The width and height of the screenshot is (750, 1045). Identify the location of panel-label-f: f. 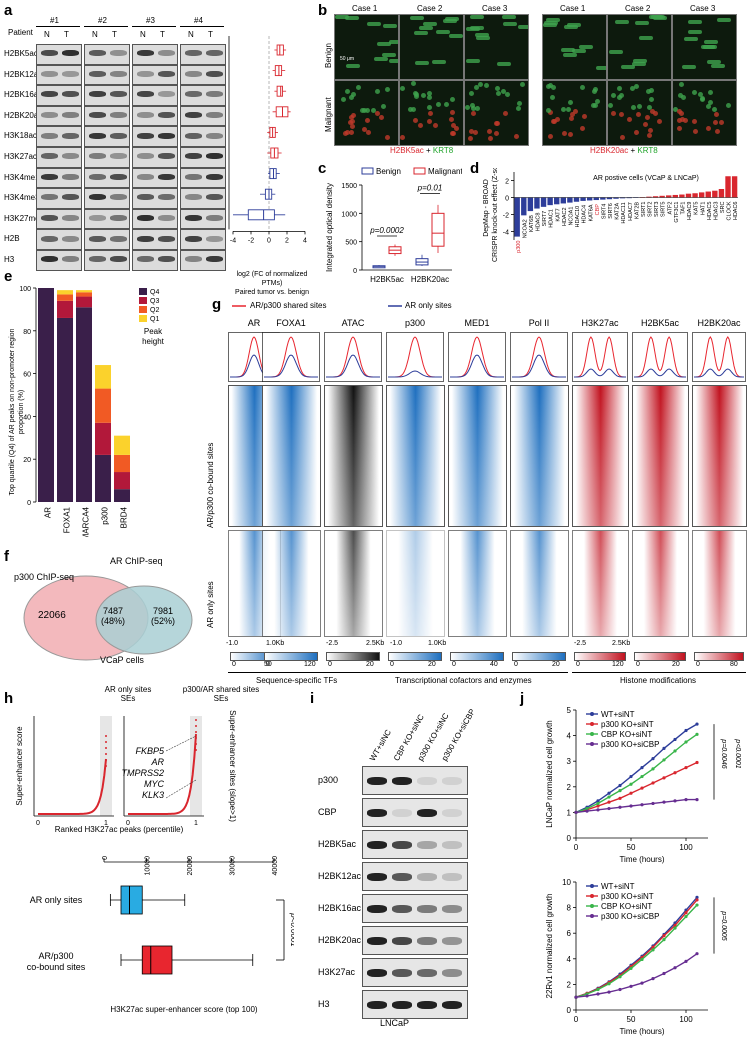
(6, 556).